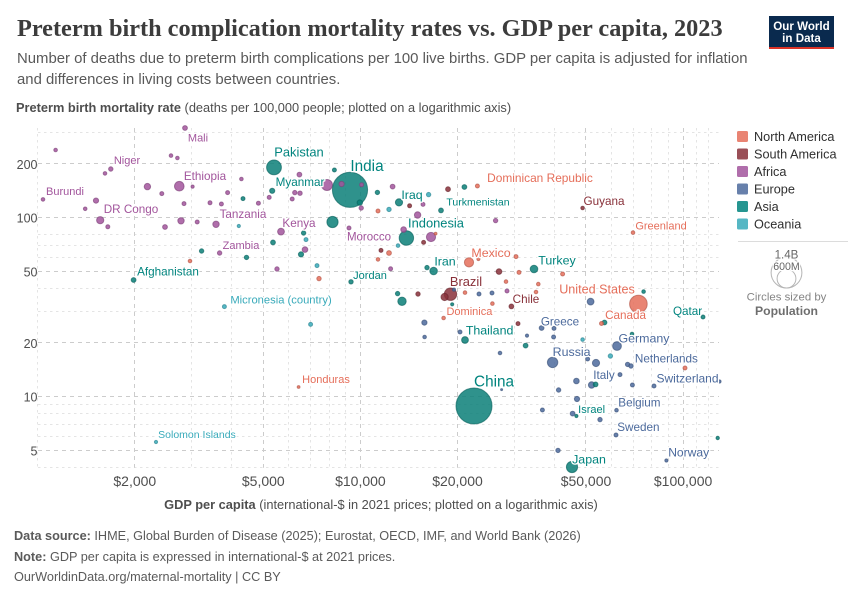 This screenshot has height=600, width=850. What do you see at coordinates (540, 178) in the screenshot?
I see `svg-text: Dominican Republic` at bounding box center [540, 178].